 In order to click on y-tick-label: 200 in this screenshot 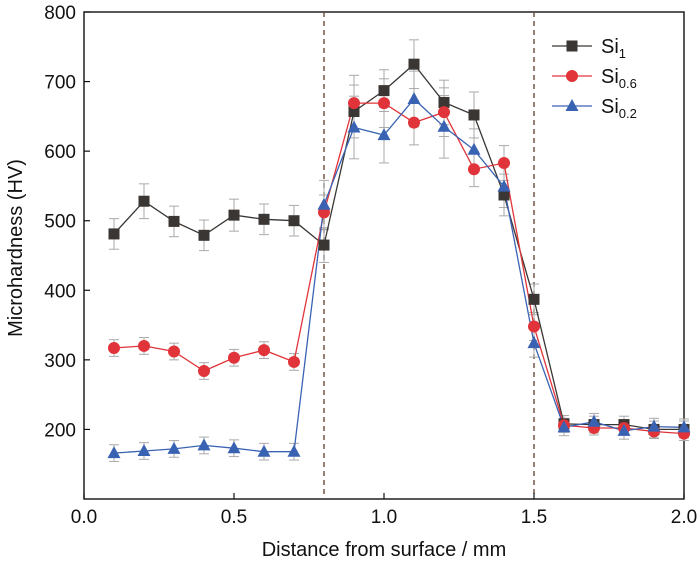, I will do `click(60, 430)`.